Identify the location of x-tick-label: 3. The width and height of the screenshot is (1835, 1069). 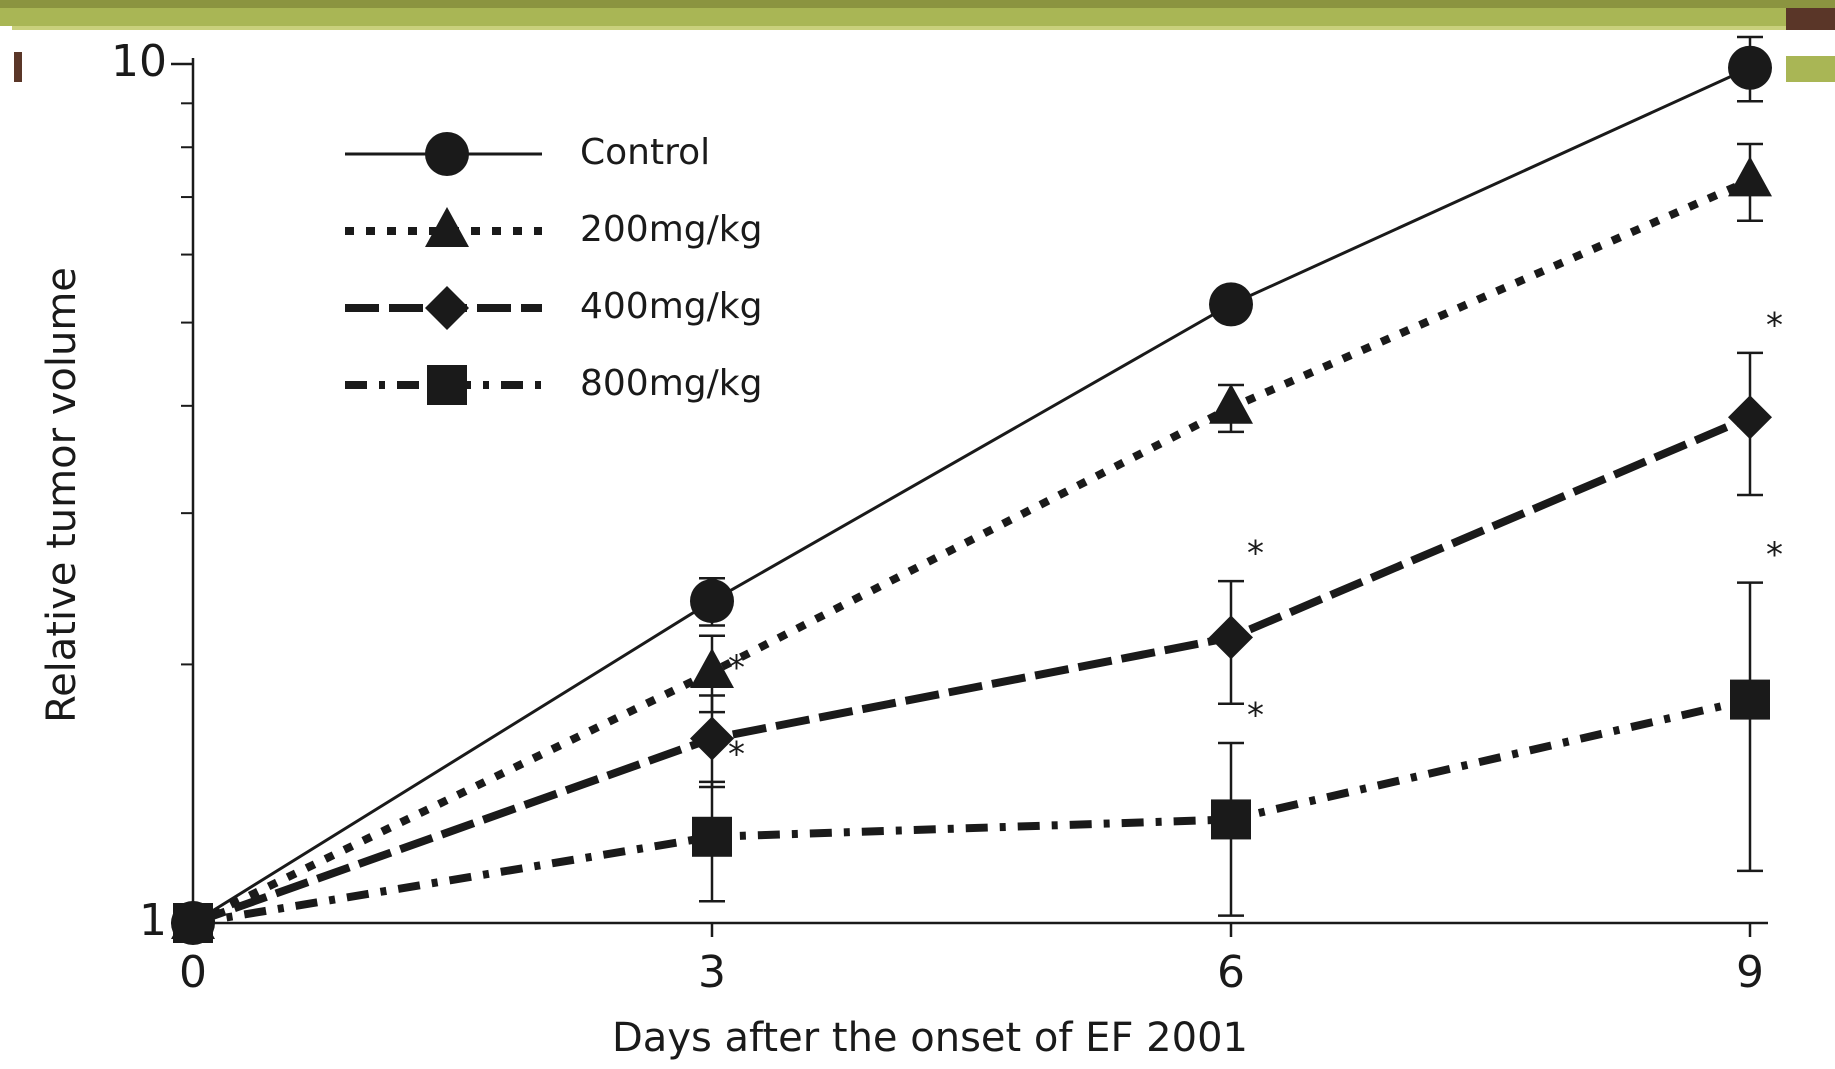
(712, 972).